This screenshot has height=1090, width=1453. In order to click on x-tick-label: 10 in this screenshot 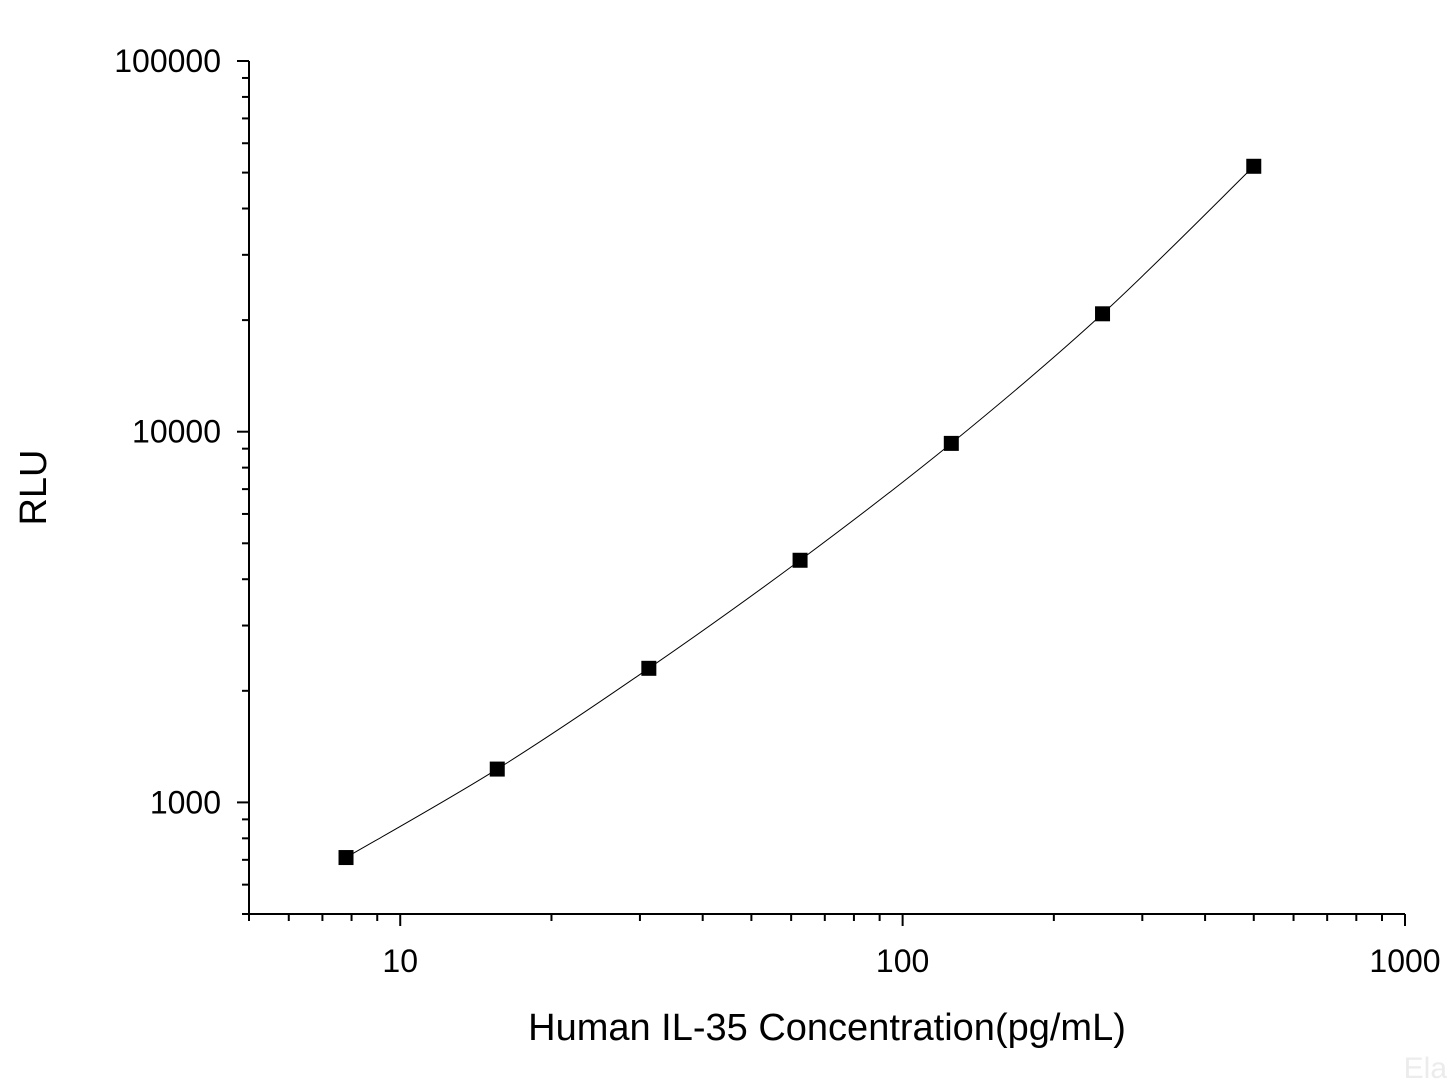, I will do `click(400, 961)`.